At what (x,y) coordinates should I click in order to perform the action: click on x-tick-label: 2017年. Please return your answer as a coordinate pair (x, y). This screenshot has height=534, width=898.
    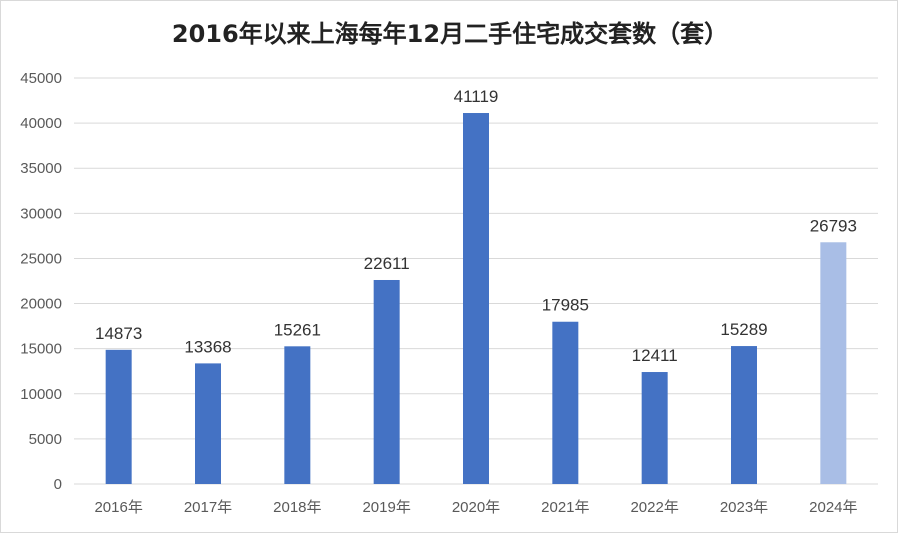
    Looking at the image, I should click on (208, 507).